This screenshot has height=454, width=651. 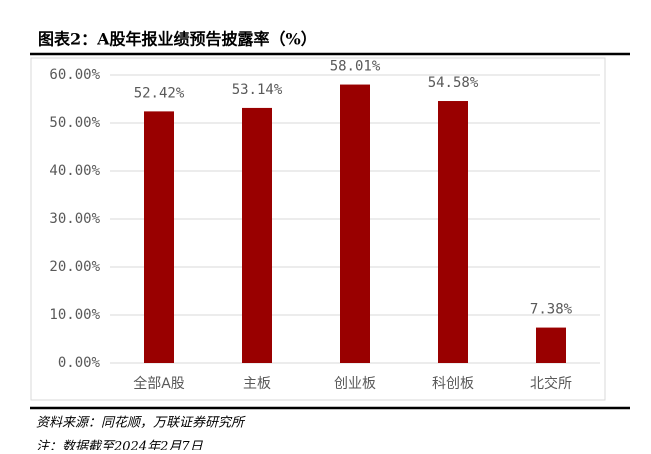 I want to click on value-label: 52.42%, so click(x=159, y=93).